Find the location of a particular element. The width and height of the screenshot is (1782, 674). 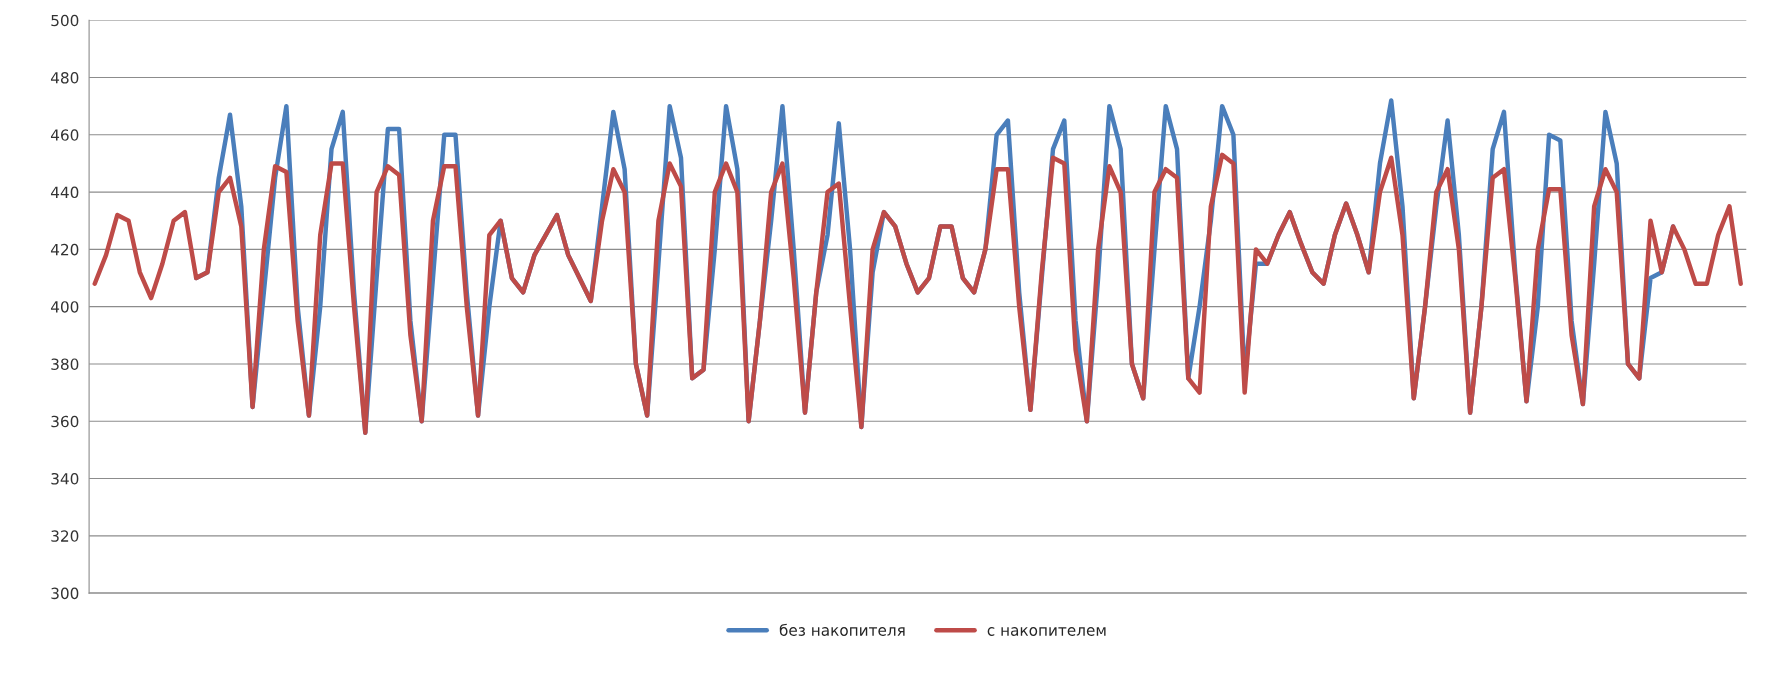

y-tick-label: 320 is located at coordinates (65, 536).